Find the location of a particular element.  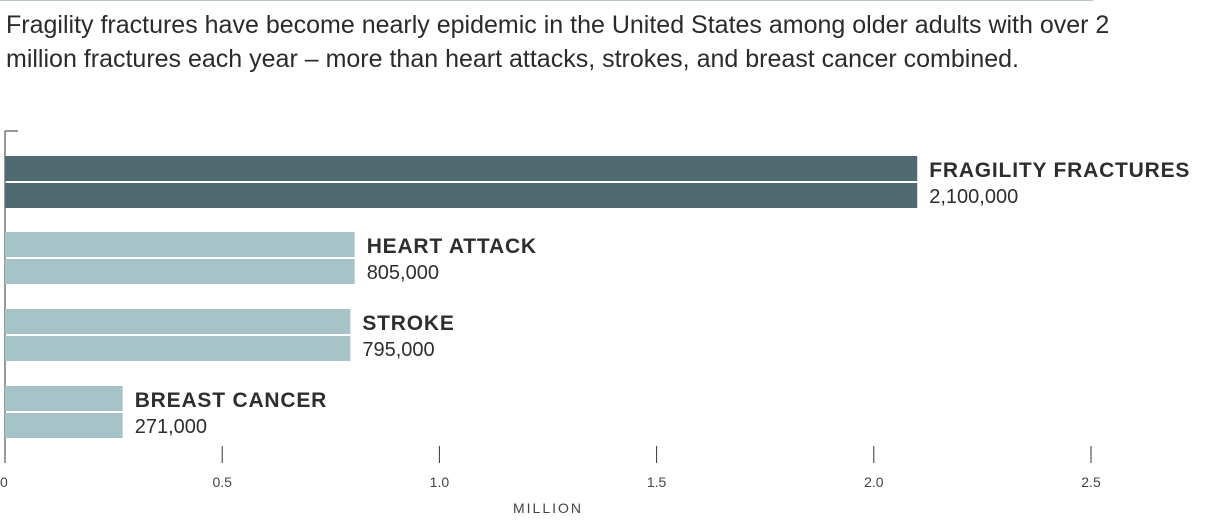

bar-heart-attack is located at coordinates (180, 258).